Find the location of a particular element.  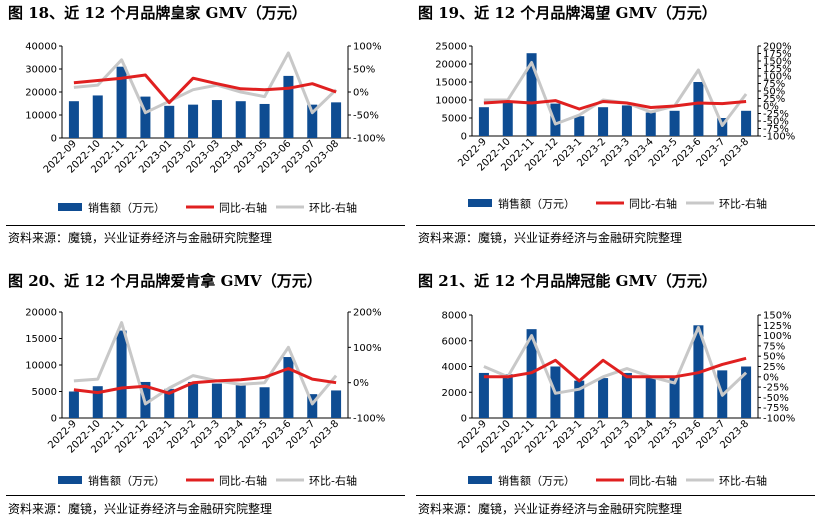

figure-title: 图 21、近 12 个月品牌冠能 GMV（万元） is located at coordinates (567, 281).